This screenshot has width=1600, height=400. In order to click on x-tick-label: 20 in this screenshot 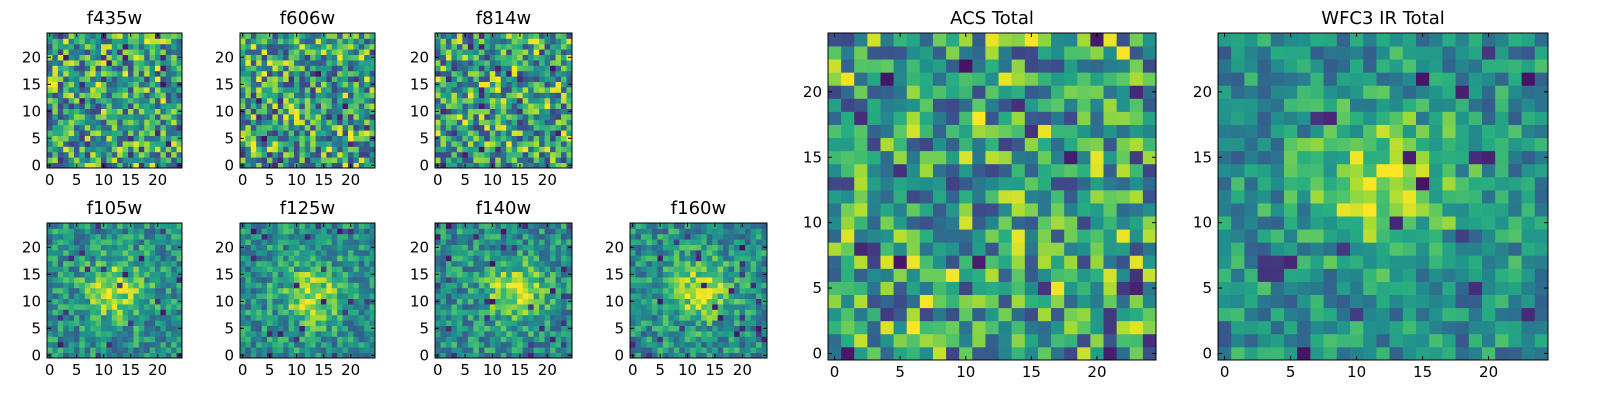, I will do `click(547, 180)`.